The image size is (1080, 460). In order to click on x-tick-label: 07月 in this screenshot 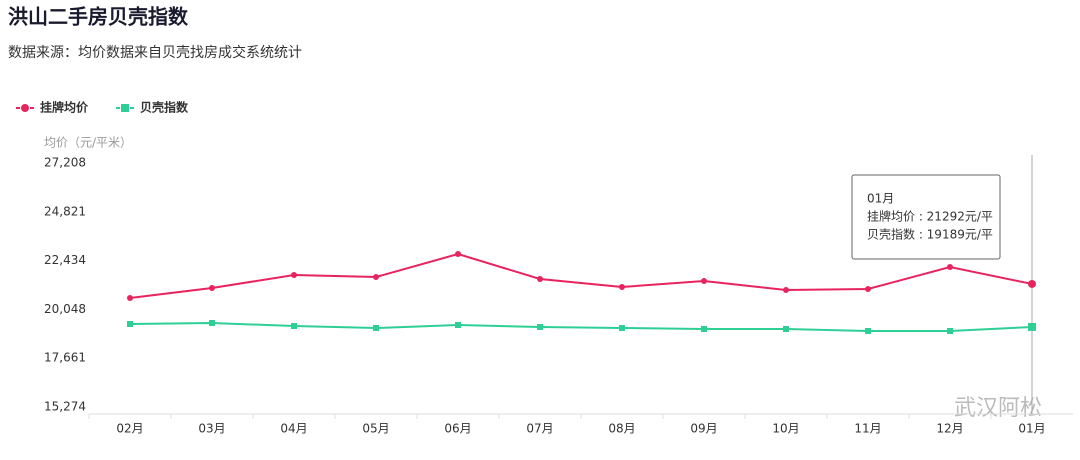, I will do `click(539, 429)`.